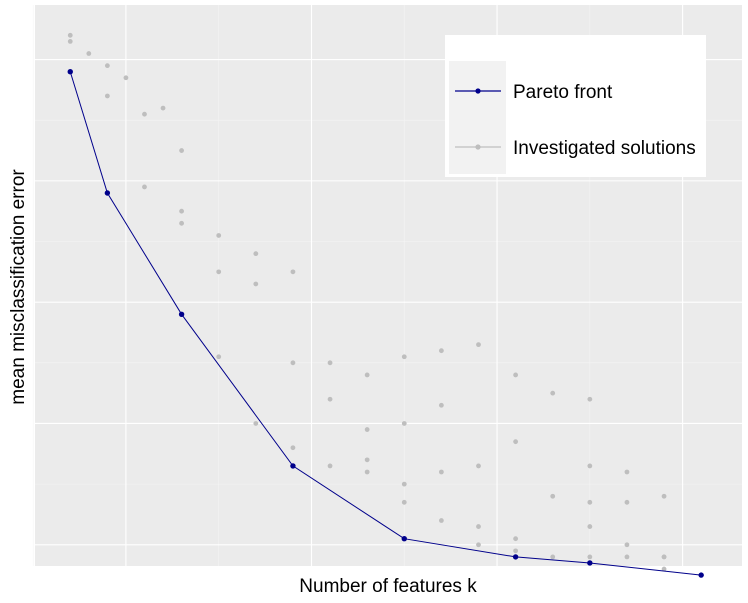 Image resolution: width=748 pixels, height=603 pixels. I want to click on legend-key-background, so click(477, 117).